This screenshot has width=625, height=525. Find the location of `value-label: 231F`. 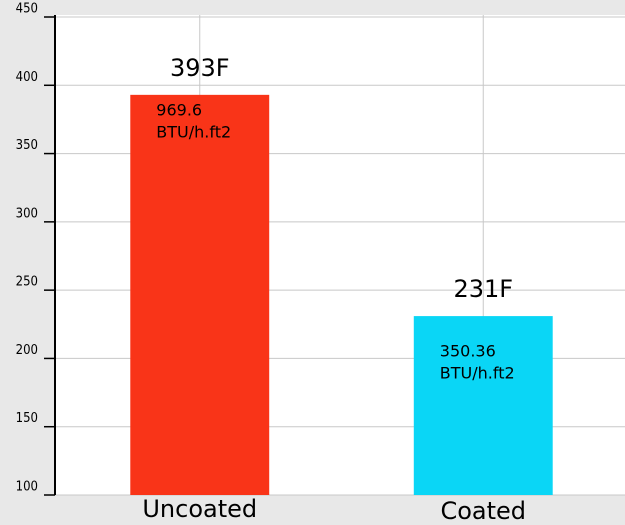

value-label: 231F is located at coordinates (483, 289).